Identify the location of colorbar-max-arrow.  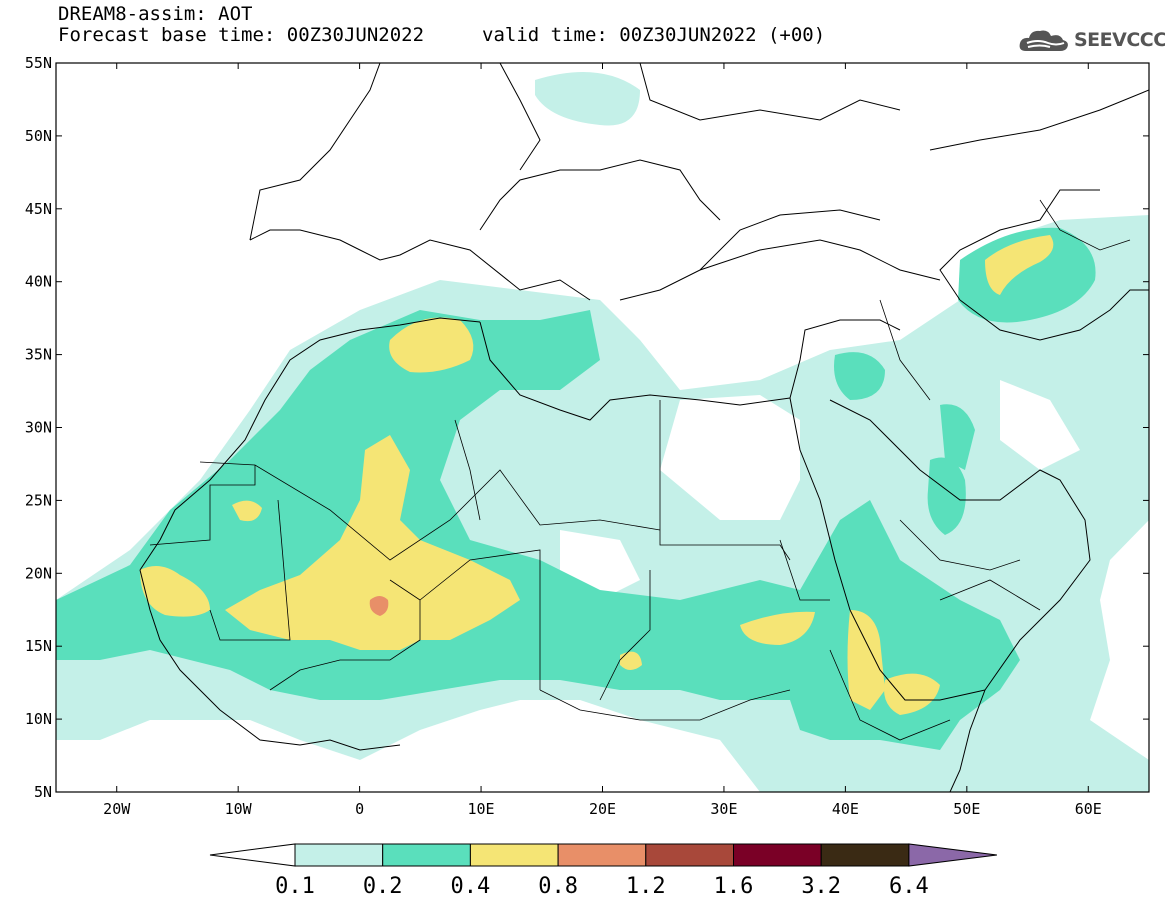
(952, 855).